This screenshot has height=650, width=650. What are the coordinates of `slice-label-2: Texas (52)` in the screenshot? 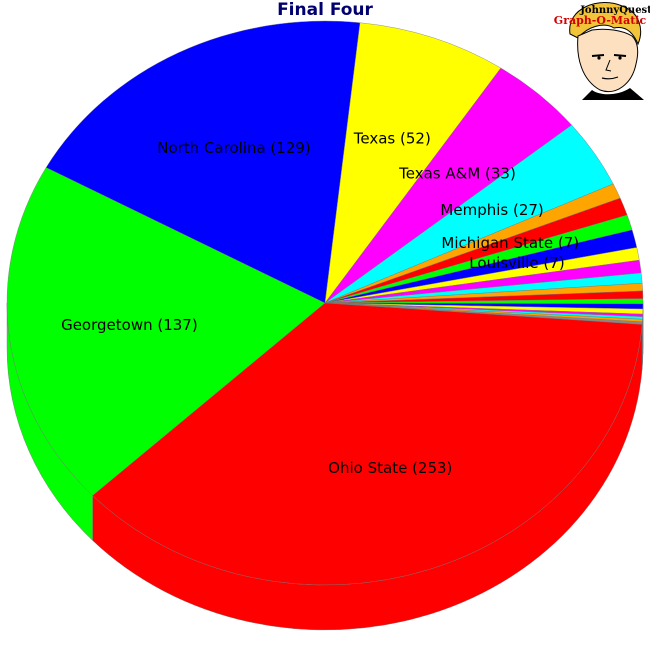 It's located at (392, 139).